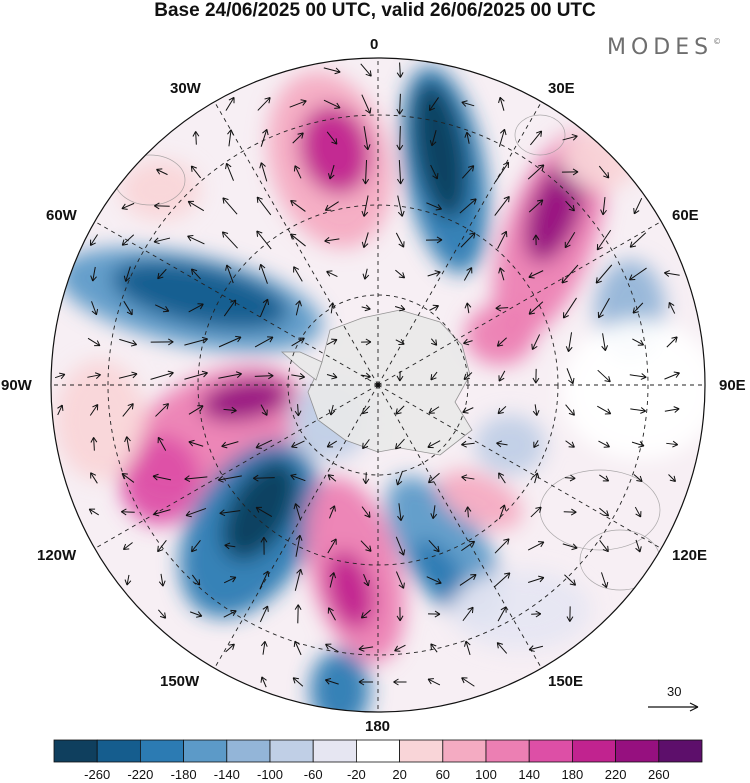 Image resolution: width=750 pixels, height=783 pixels. Describe the element at coordinates (97, 774) in the screenshot. I see `colorbar-tick-label: -260` at that location.